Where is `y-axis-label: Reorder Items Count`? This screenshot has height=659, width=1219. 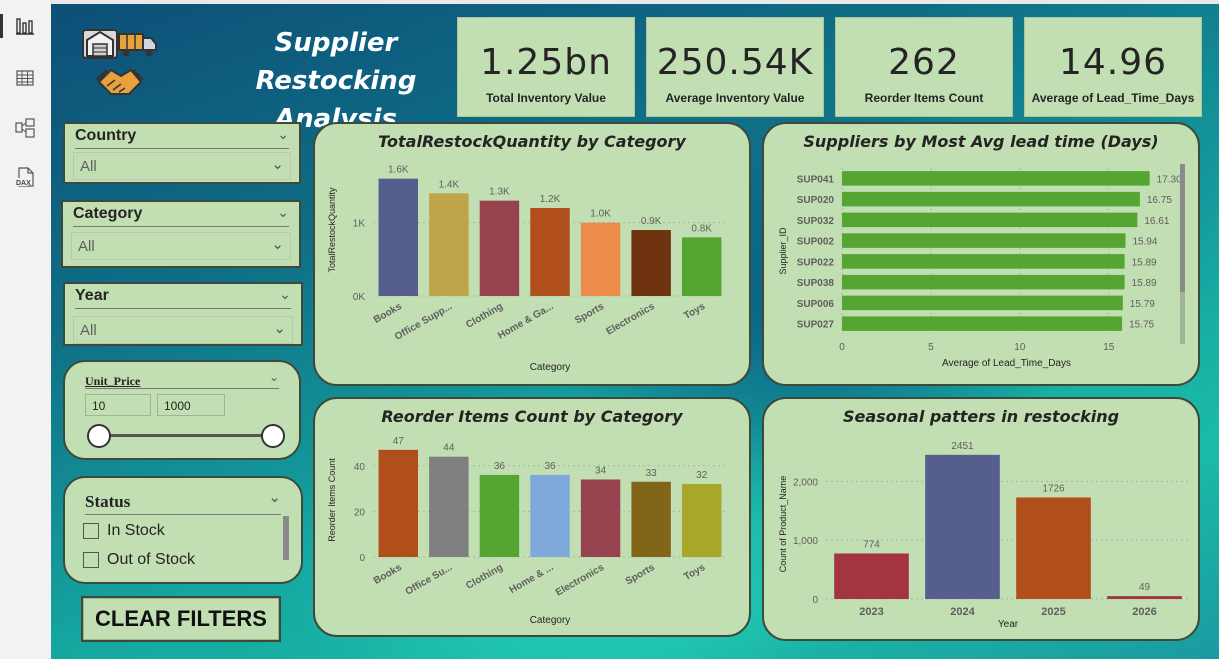
y-axis-label: Reorder Items Count is located at coordinates (332, 500).